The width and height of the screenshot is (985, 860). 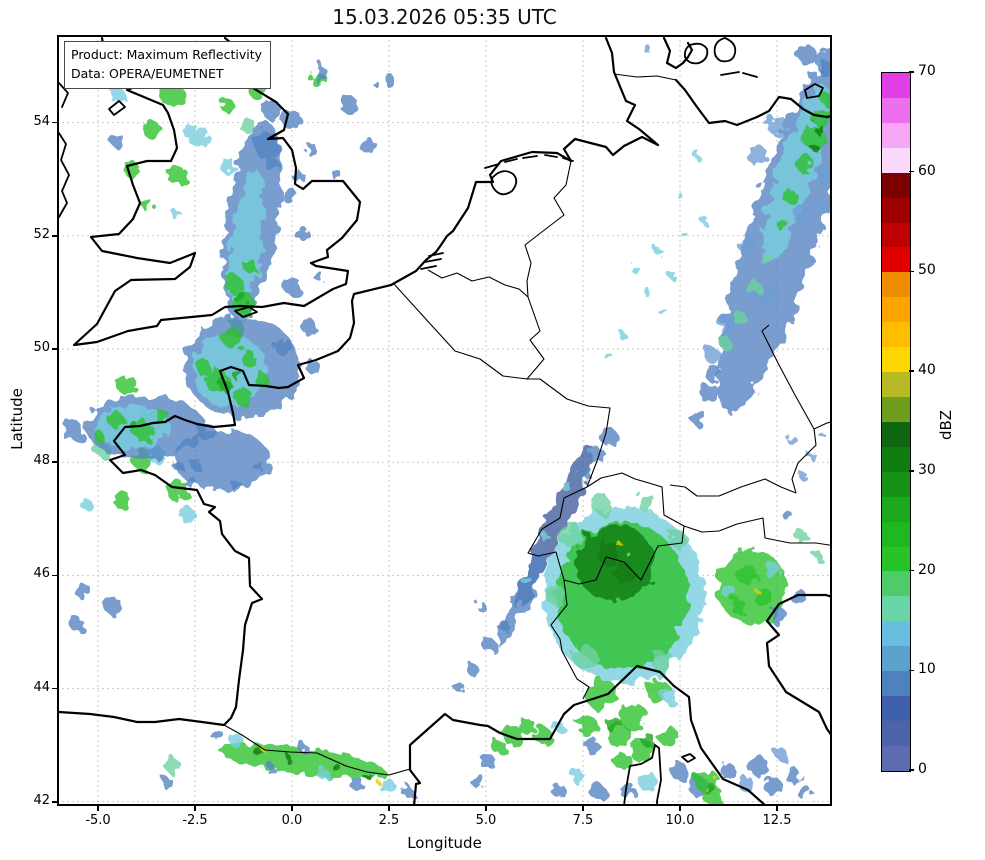 What do you see at coordinates (444, 17) in the screenshot?
I see `figure-title: 15.03.2026 05:35 UTC` at bounding box center [444, 17].